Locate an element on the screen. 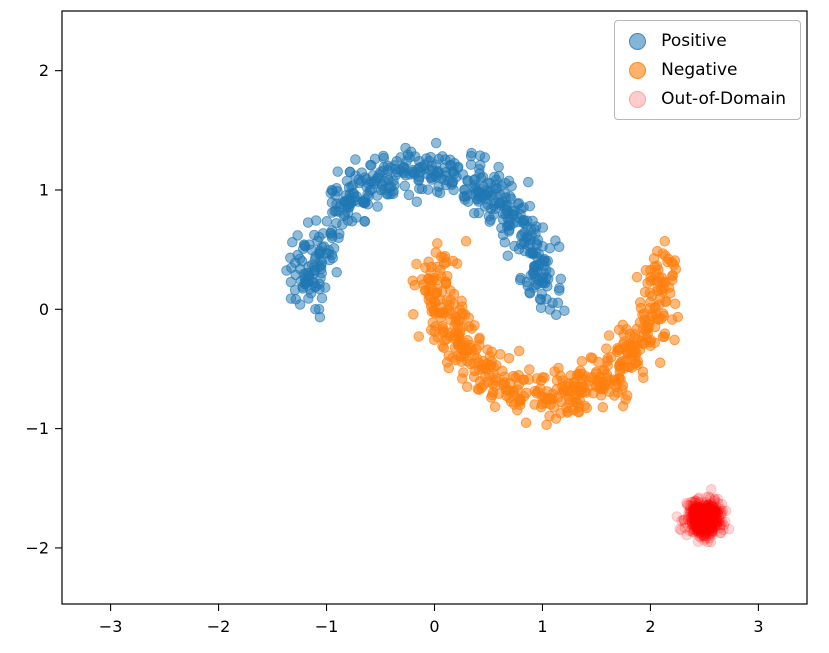 The width and height of the screenshot is (829, 653). x-tick-label: 2 is located at coordinates (650, 626).